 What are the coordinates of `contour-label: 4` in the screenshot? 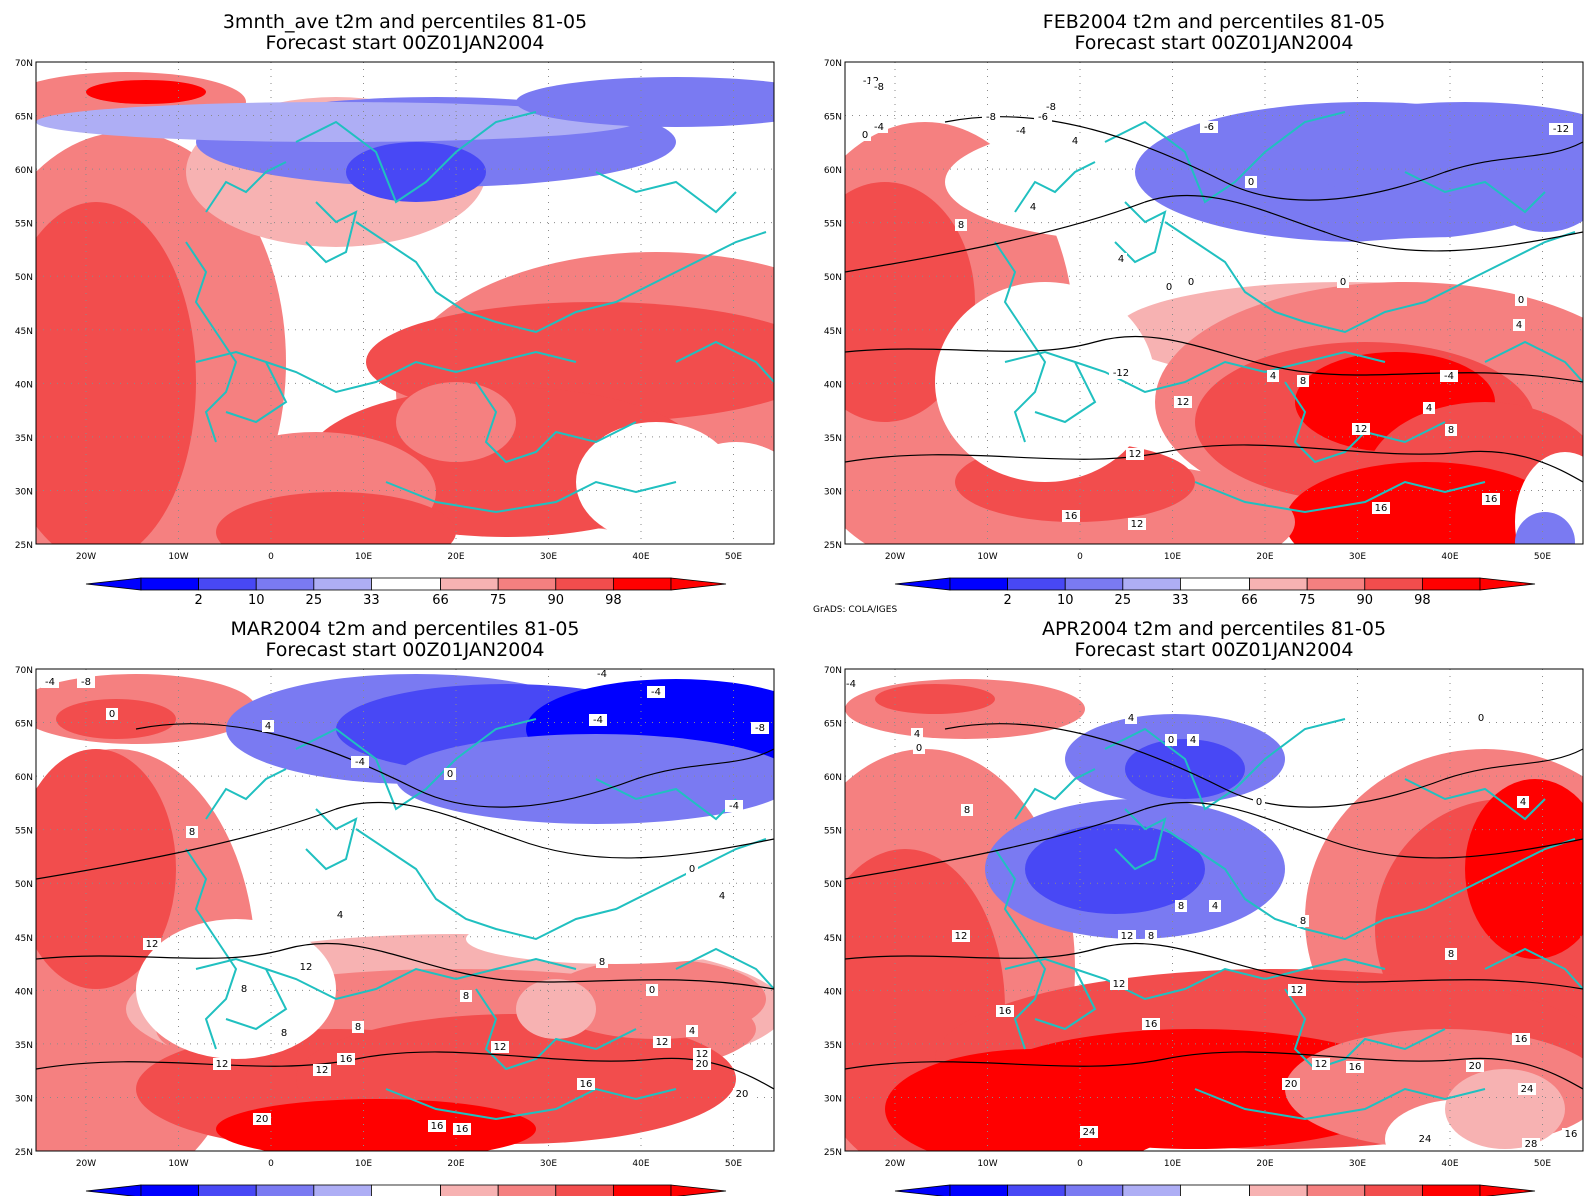 It's located at (1523, 802).